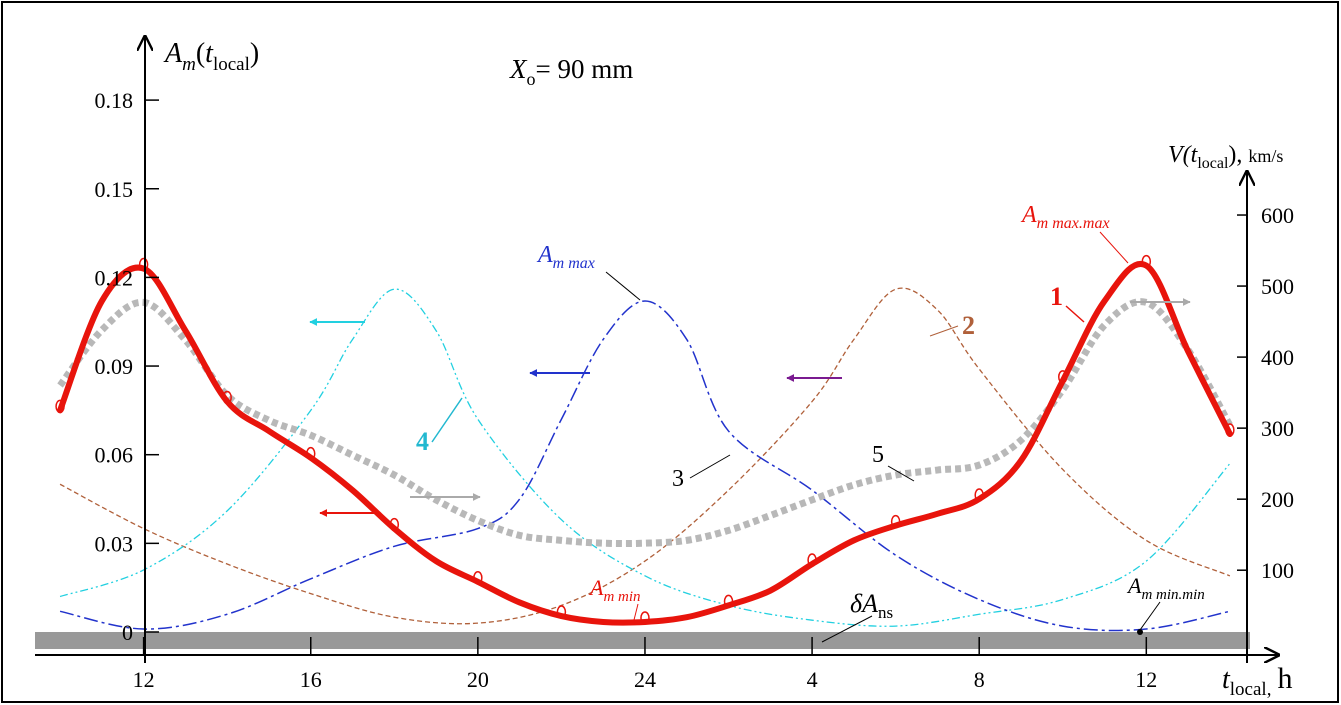 This screenshot has width=1341, height=705. Describe the element at coordinates (1180, 155) in the screenshot. I see `label-part: V(` at that location.